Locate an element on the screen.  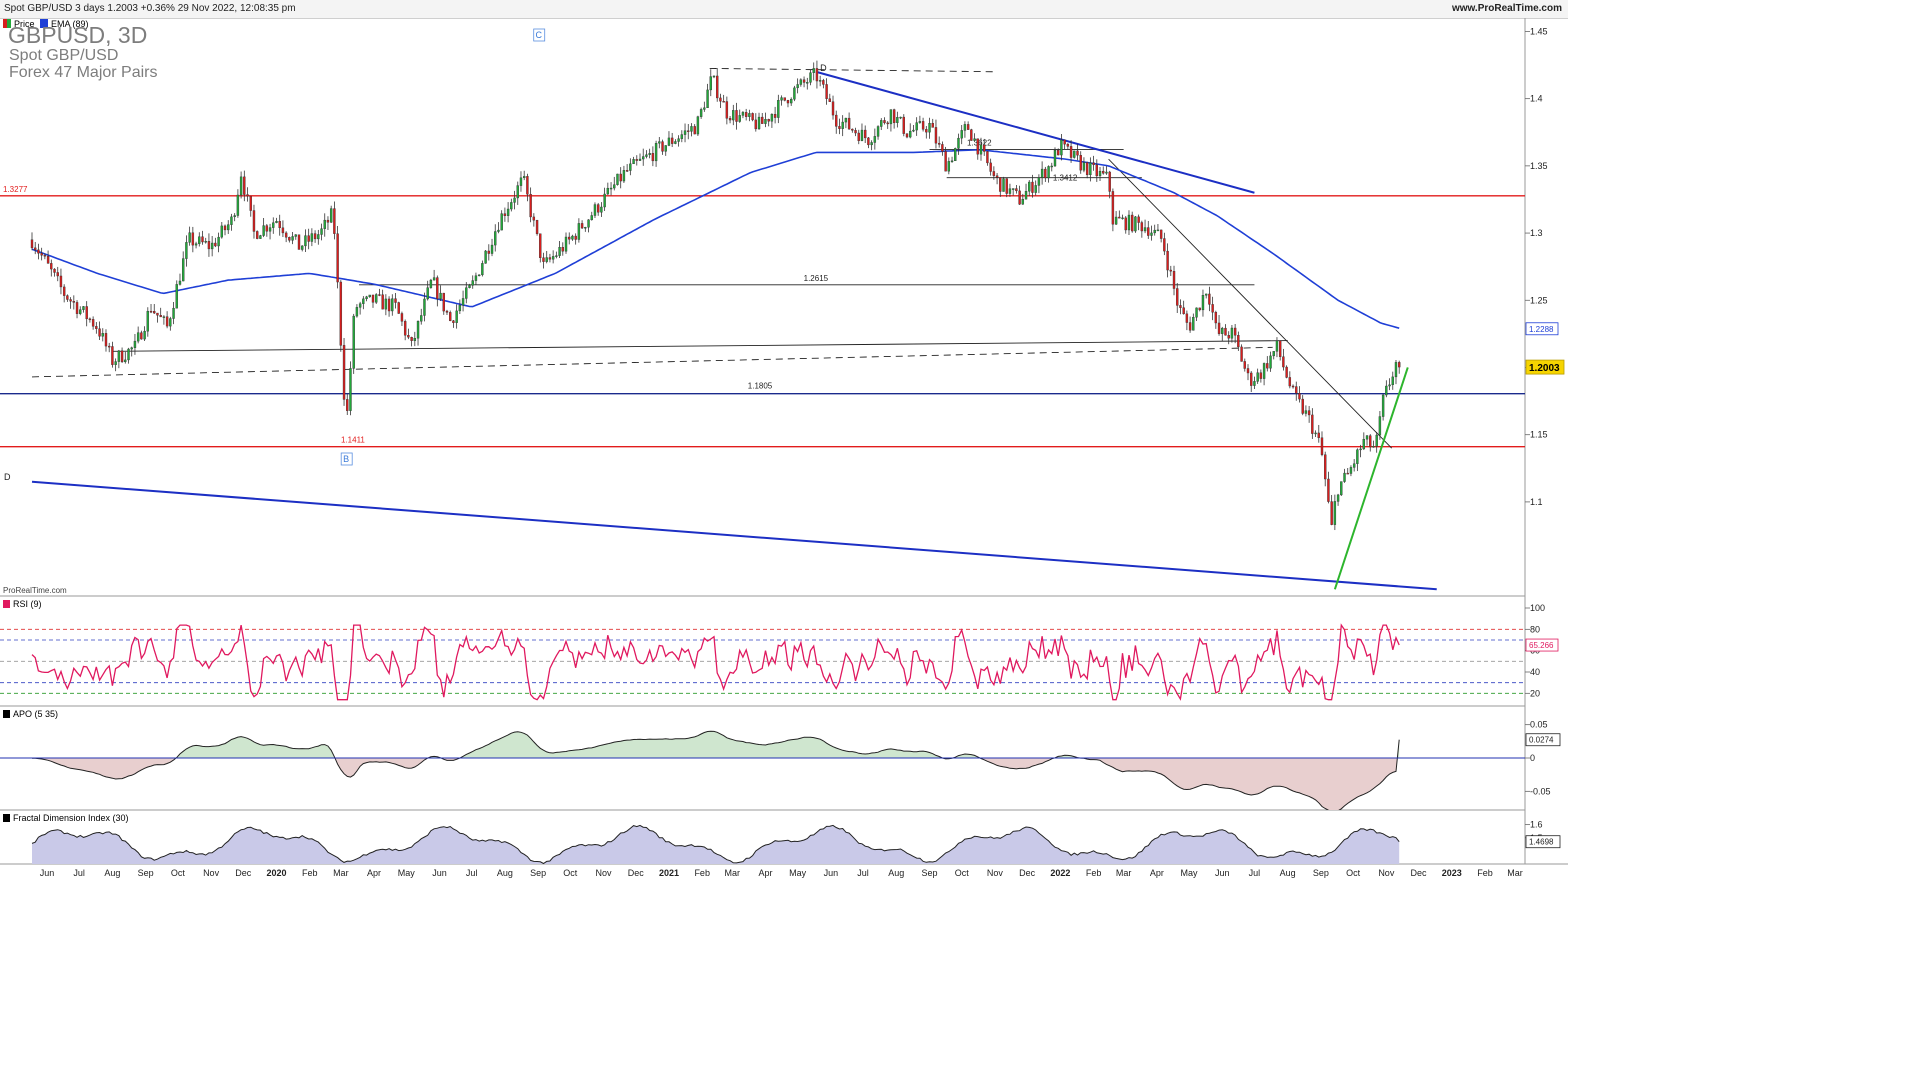
month-tick: Jul is located at coordinates (863, 873).